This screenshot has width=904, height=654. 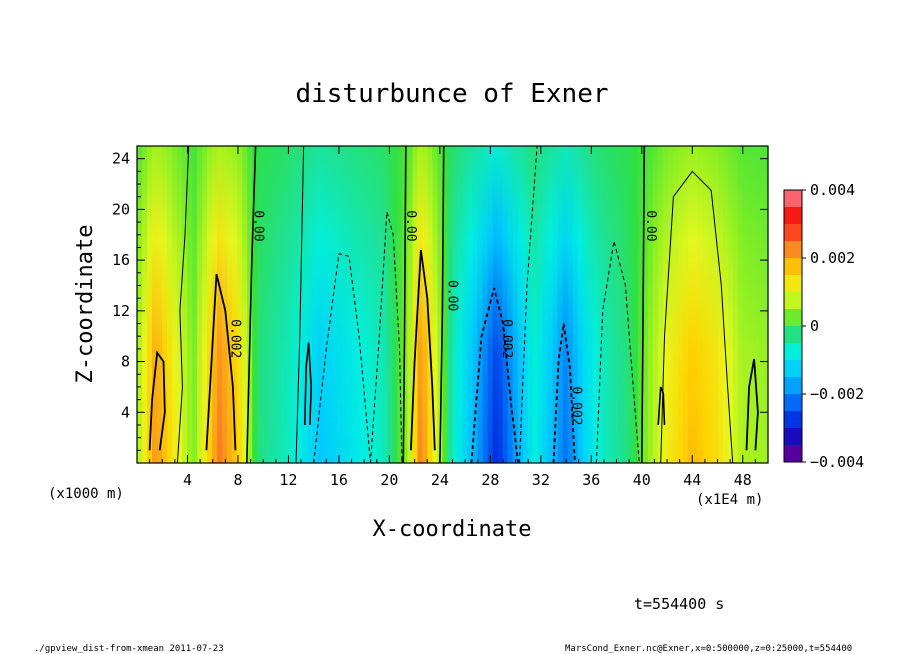 I want to click on x-tick-label: 24, so click(x=440, y=480).